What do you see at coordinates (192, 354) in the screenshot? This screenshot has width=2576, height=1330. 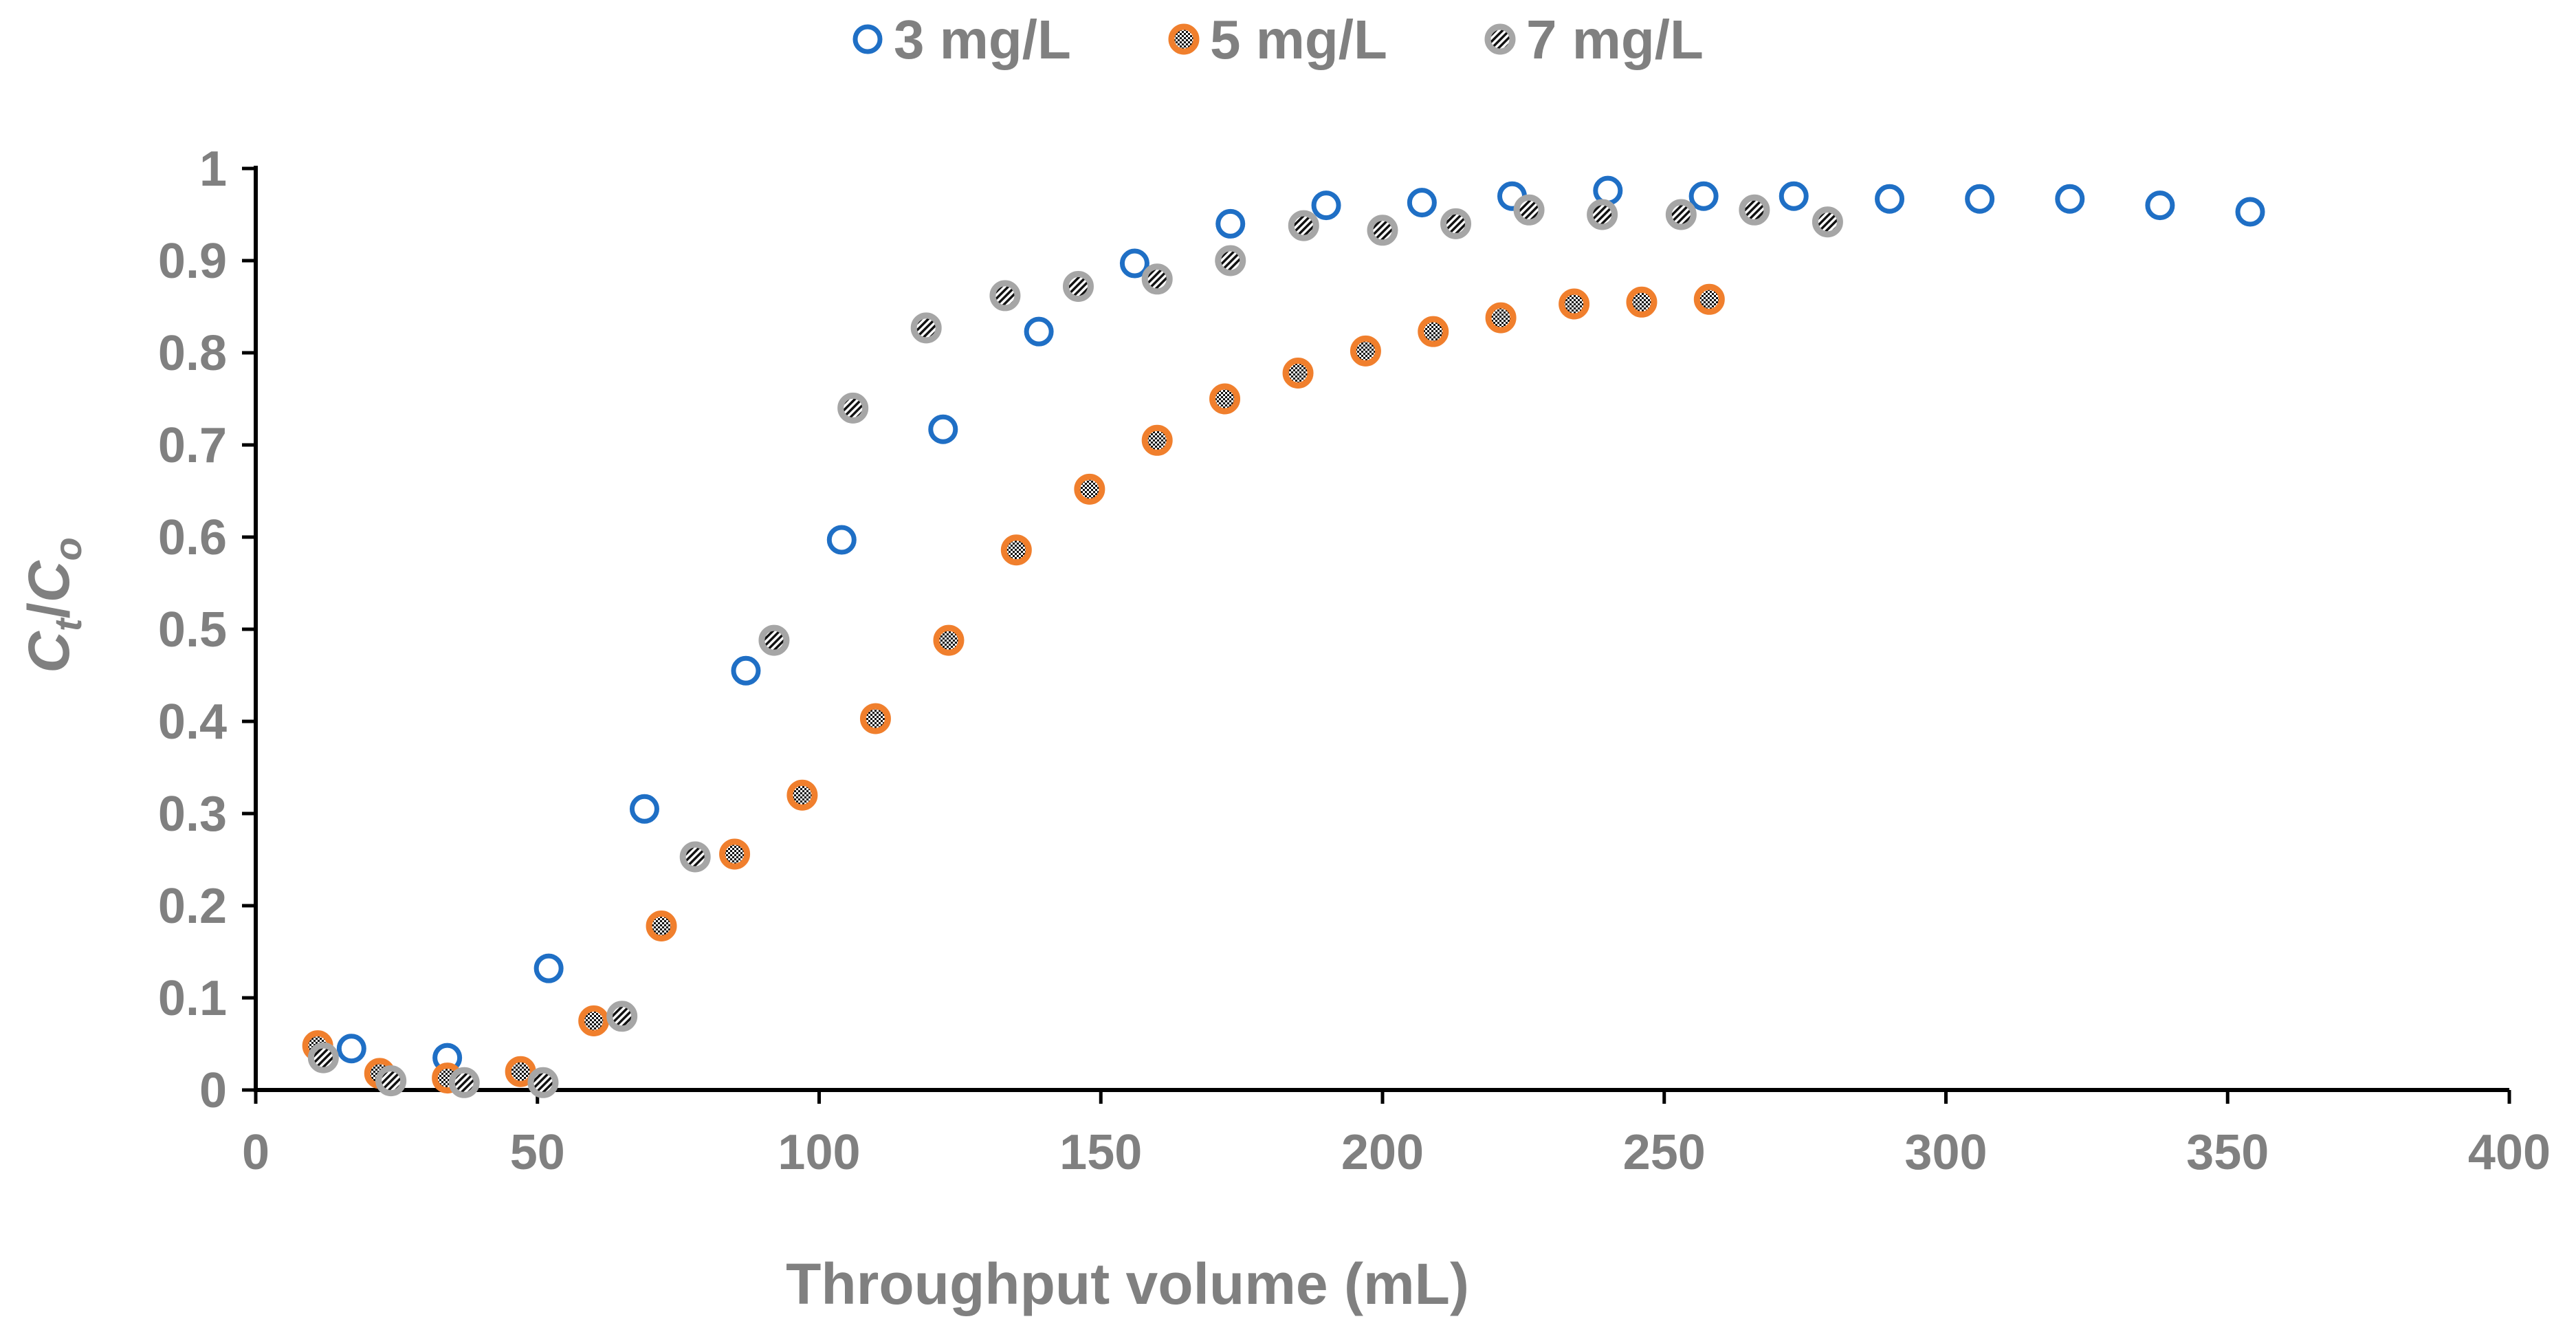 I see `y-tick-label: 0.8` at bounding box center [192, 354].